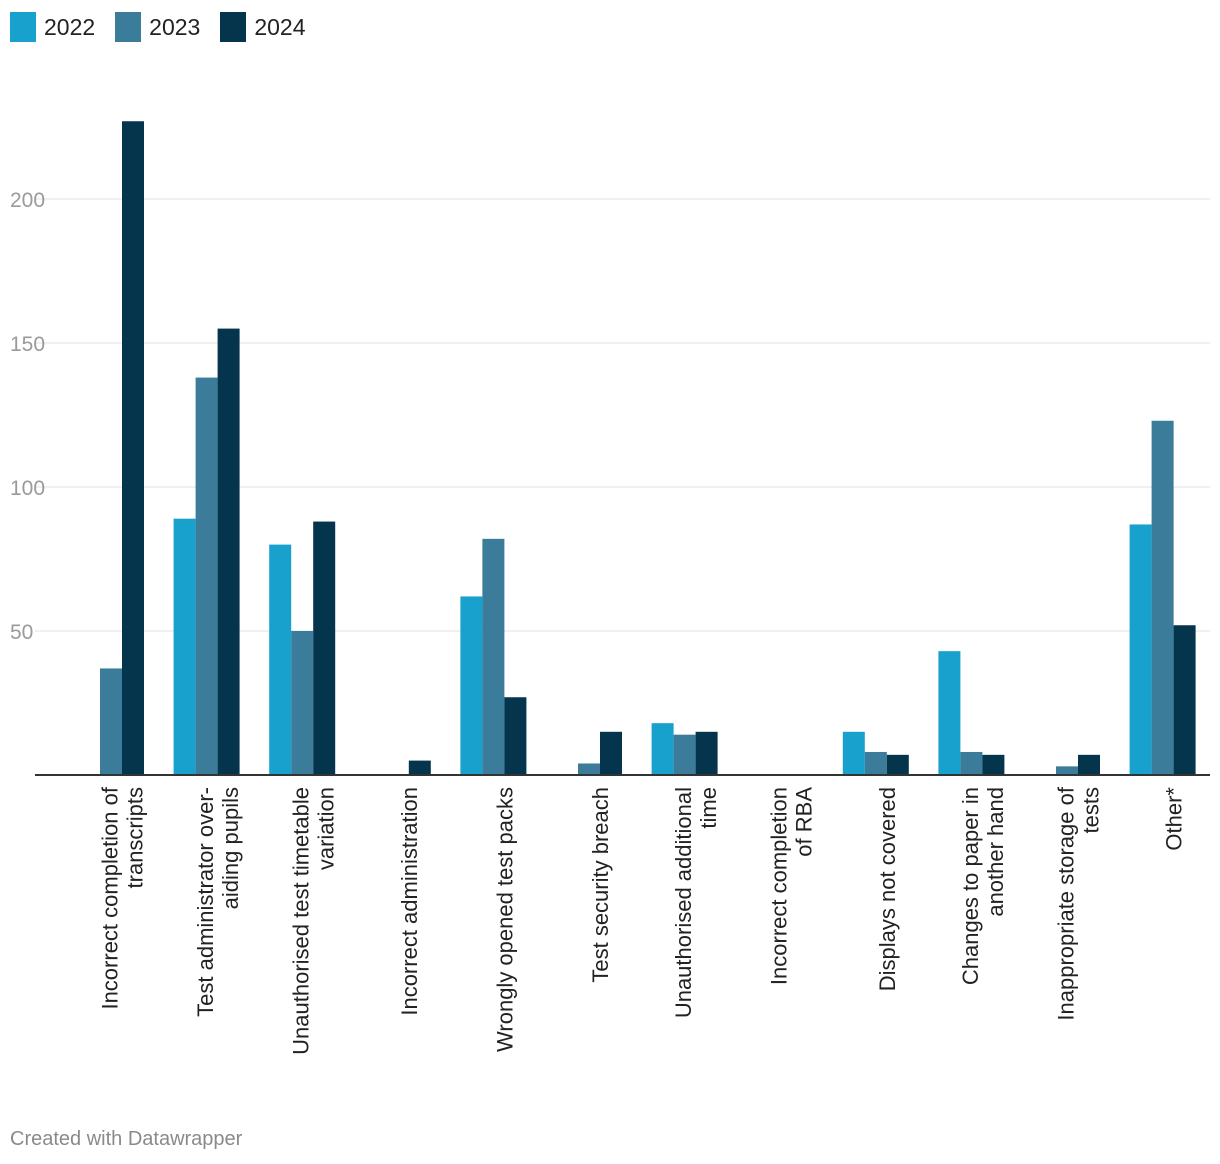 This screenshot has width=1220, height=1164. I want to click on legend-label-2023: 2023, so click(175, 26).